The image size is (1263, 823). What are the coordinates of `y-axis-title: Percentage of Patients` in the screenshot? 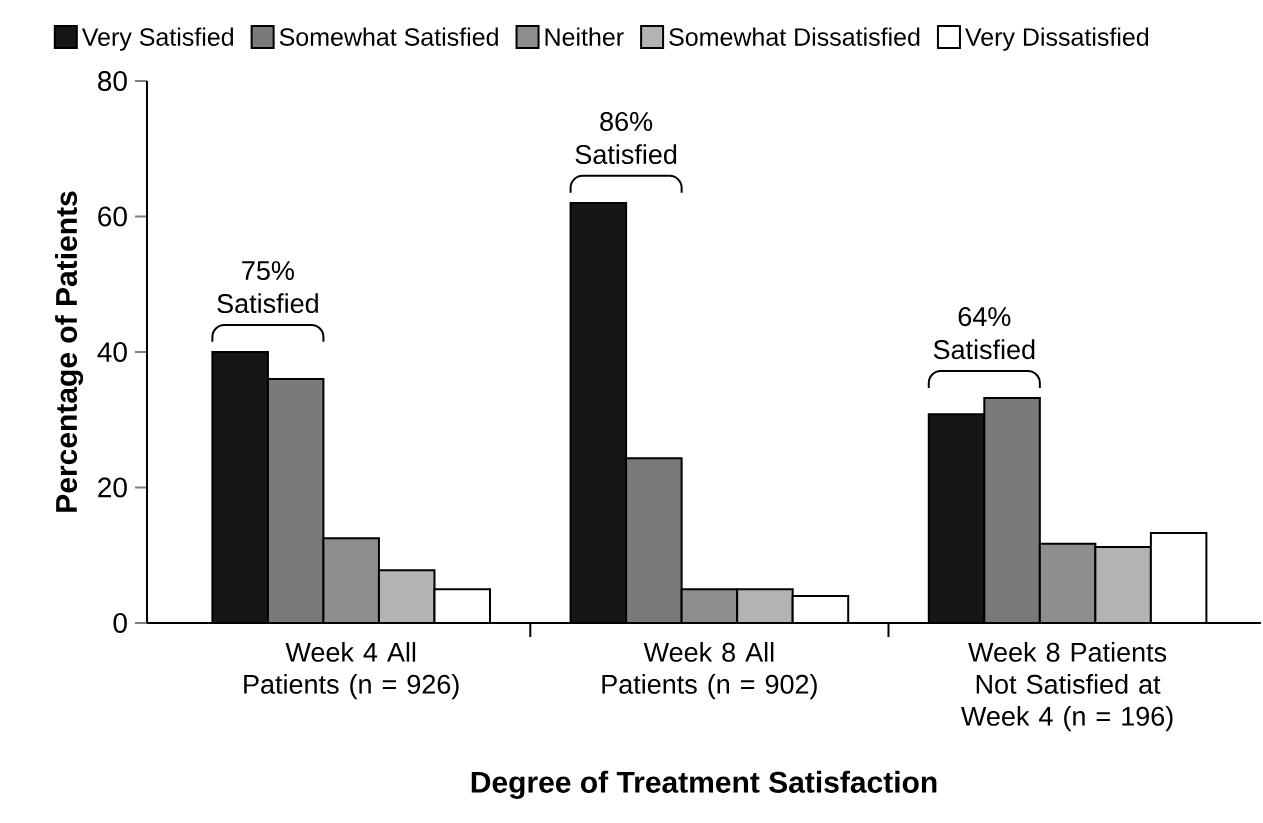 It's located at (69, 351).